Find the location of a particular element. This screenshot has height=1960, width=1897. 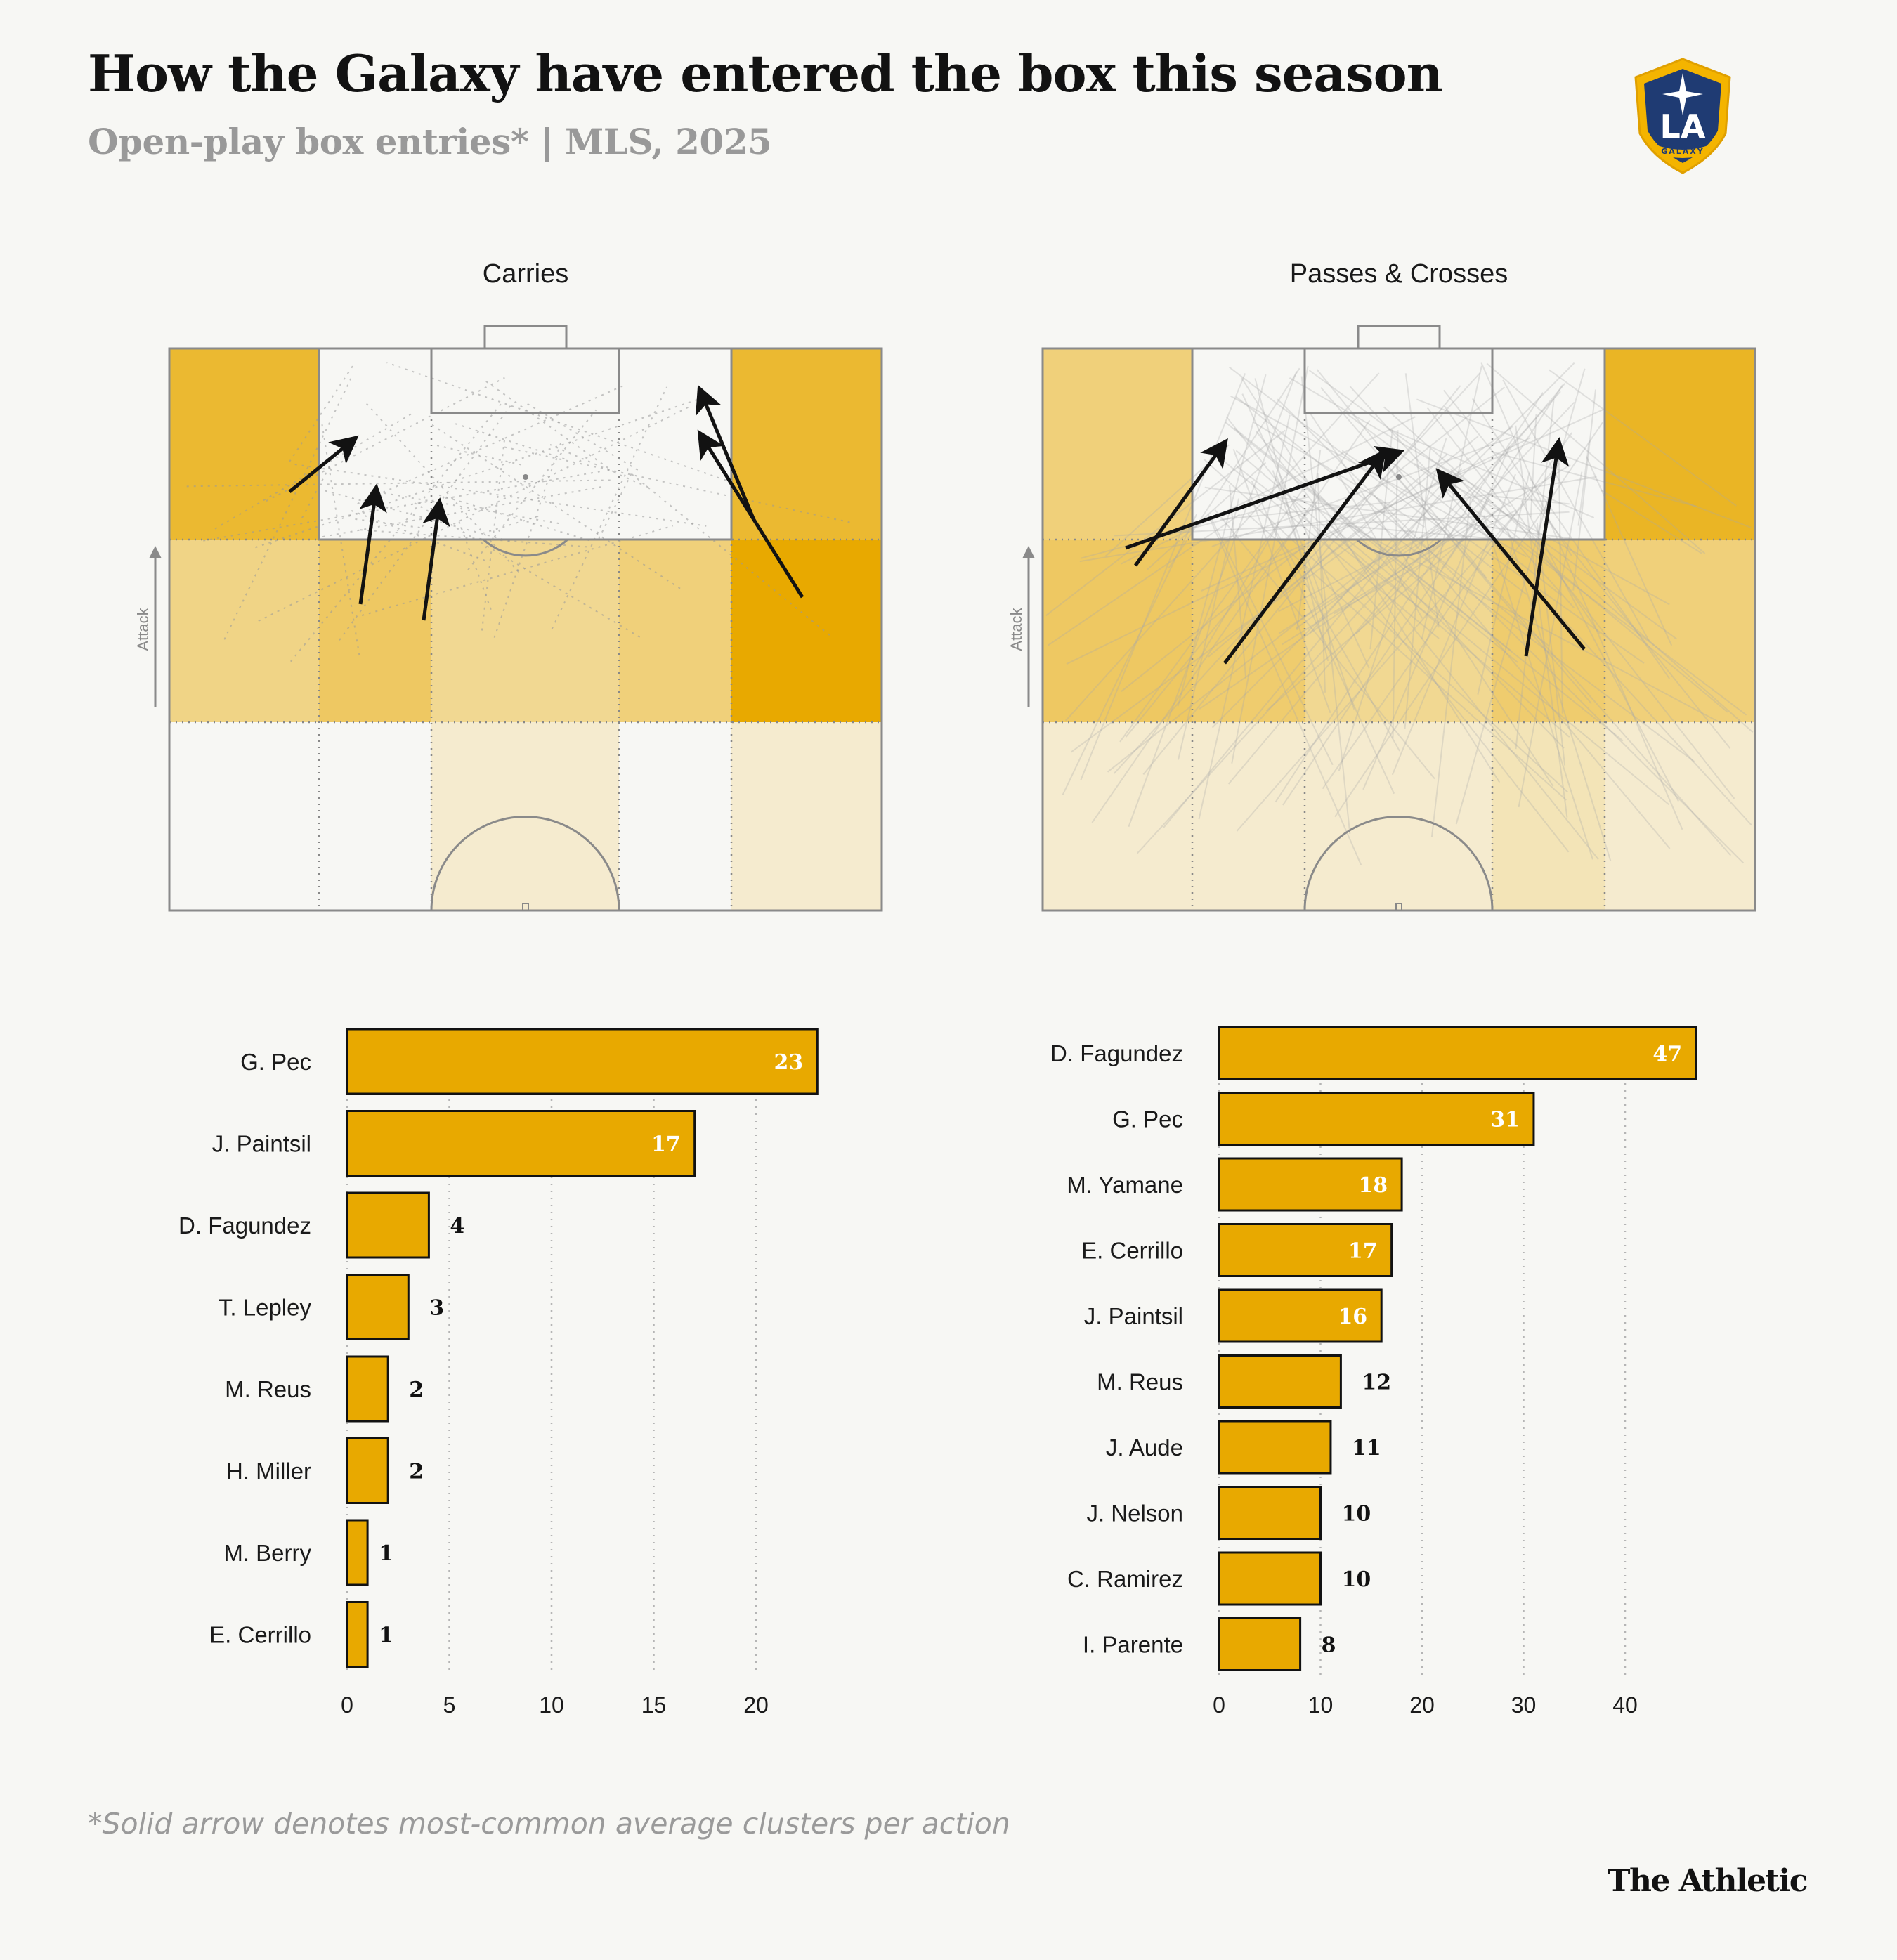

chart-subtitle: Open-play box entries* | MLS, 2025 is located at coordinates (430, 141).